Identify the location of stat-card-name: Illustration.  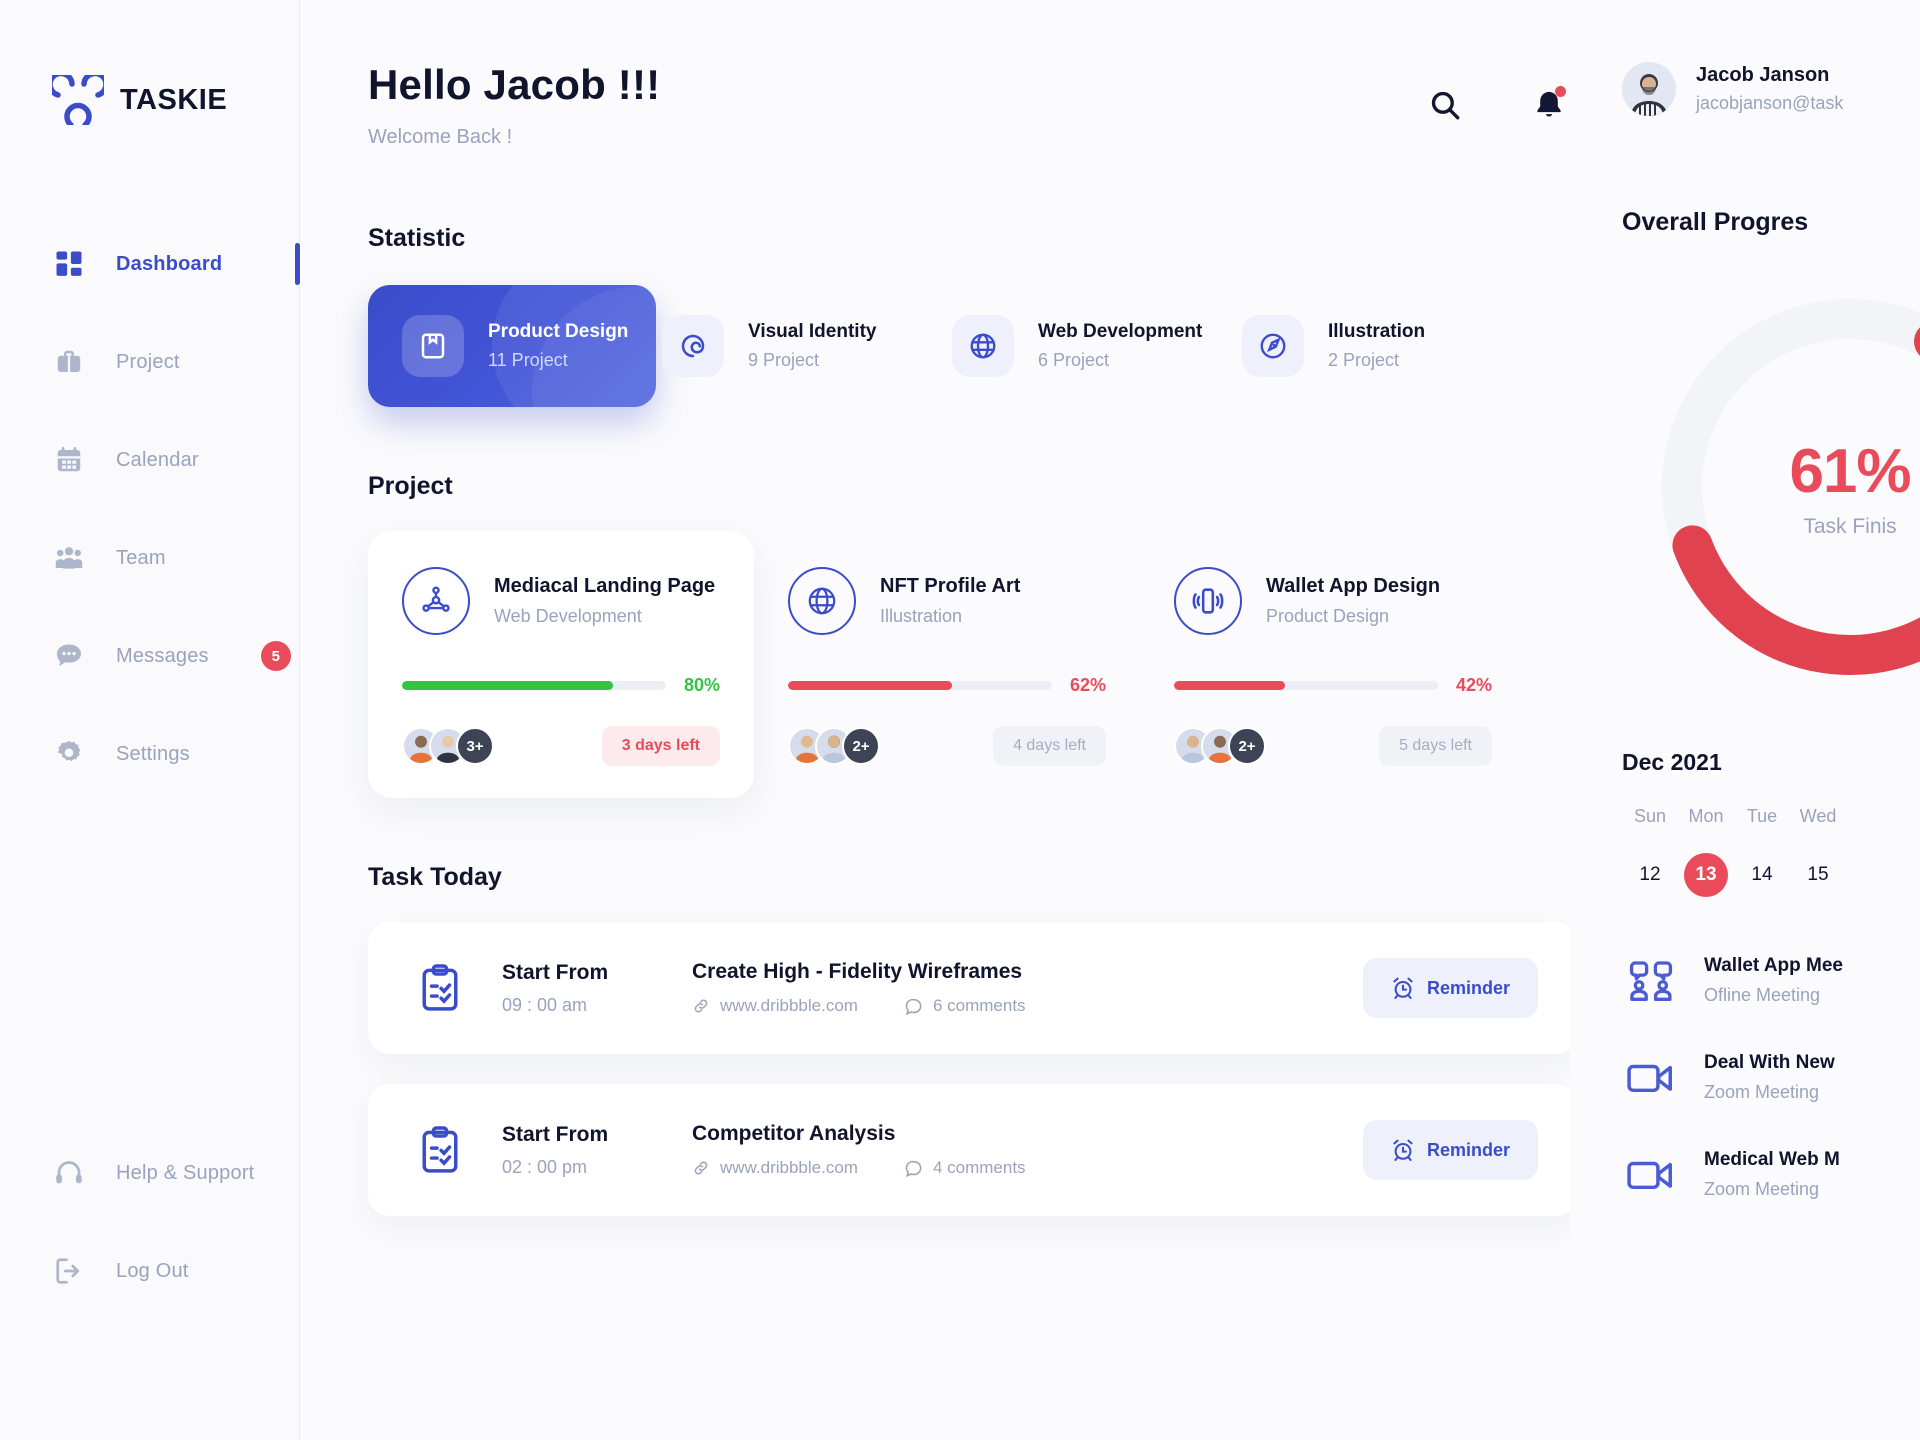
(1377, 332).